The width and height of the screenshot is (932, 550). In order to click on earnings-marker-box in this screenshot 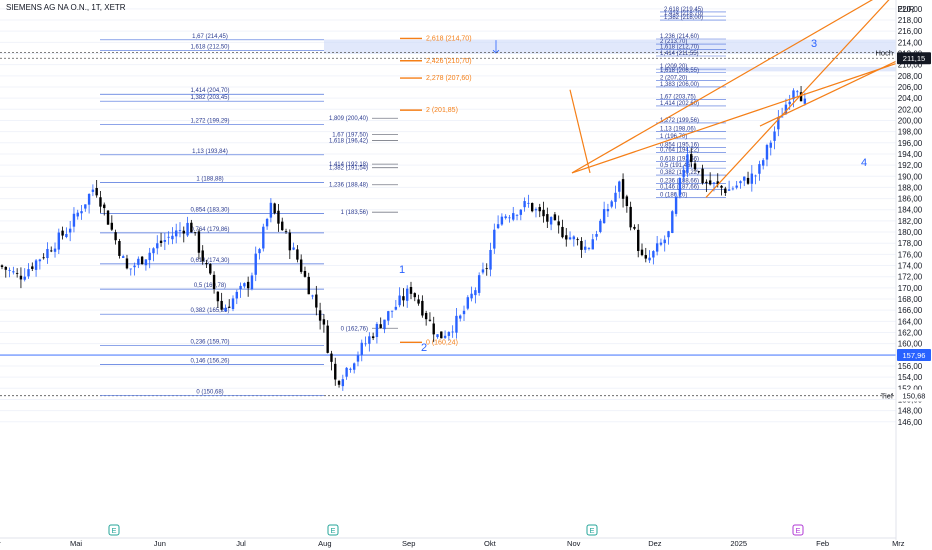, I will do `click(798, 530)`.